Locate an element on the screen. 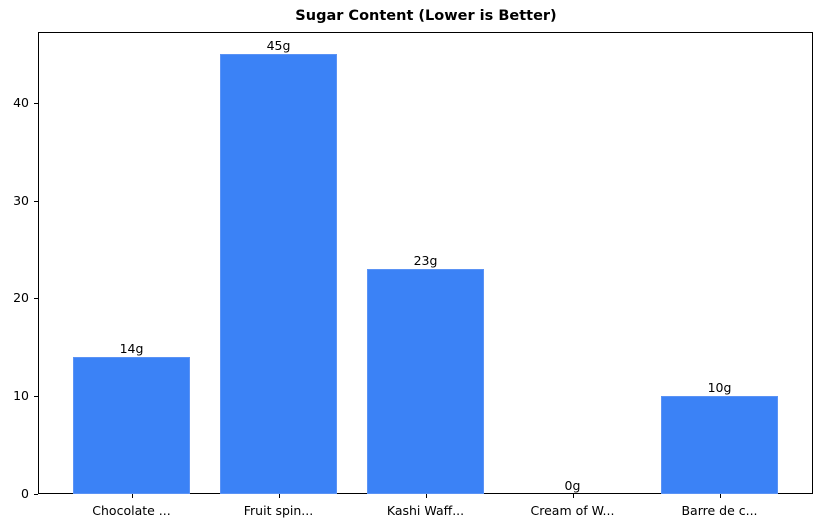 The image size is (822, 528). y-tick-label: 40 is located at coordinates (21, 102).